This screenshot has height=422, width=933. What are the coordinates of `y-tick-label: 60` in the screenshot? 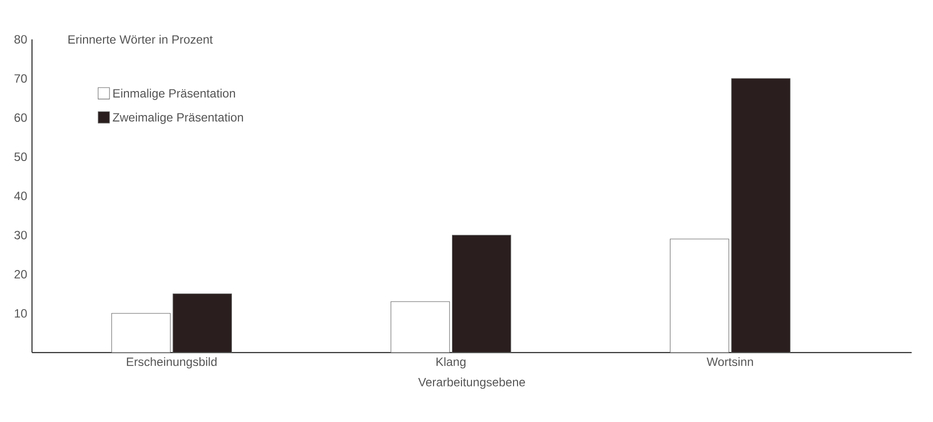 It's located at (20, 117).